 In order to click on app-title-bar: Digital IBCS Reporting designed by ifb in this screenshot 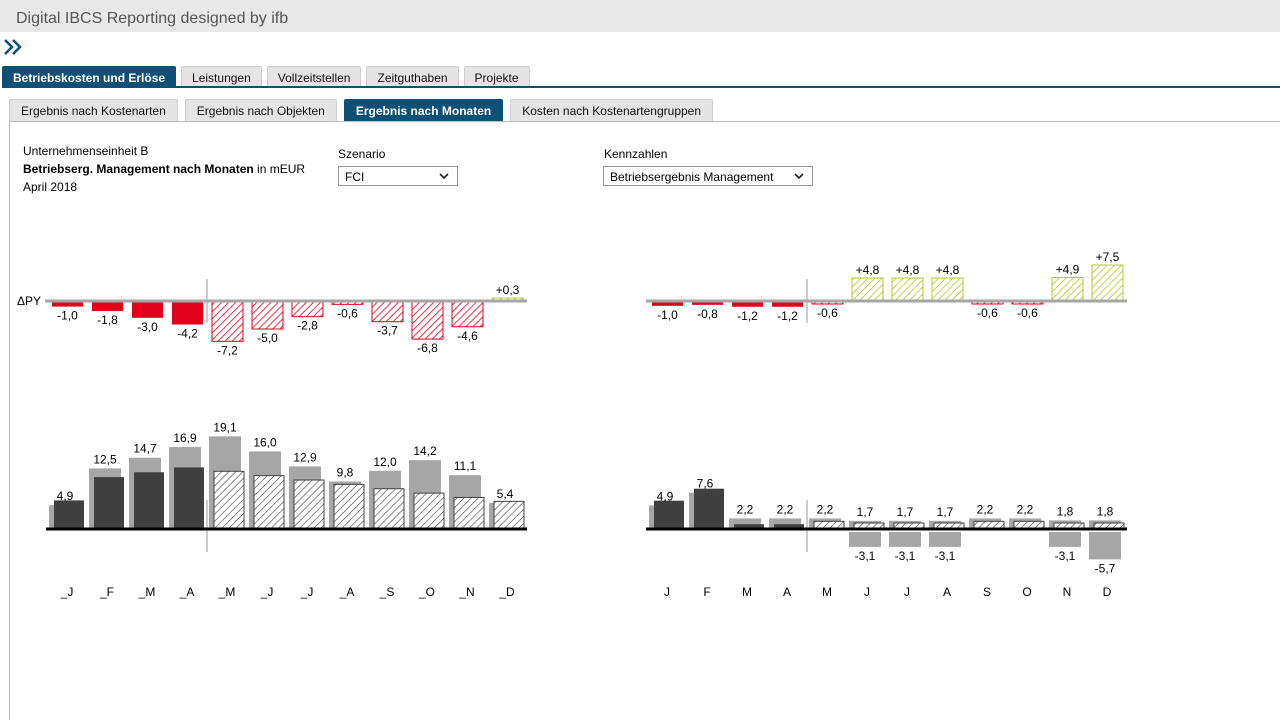, I will do `click(640, 16)`.